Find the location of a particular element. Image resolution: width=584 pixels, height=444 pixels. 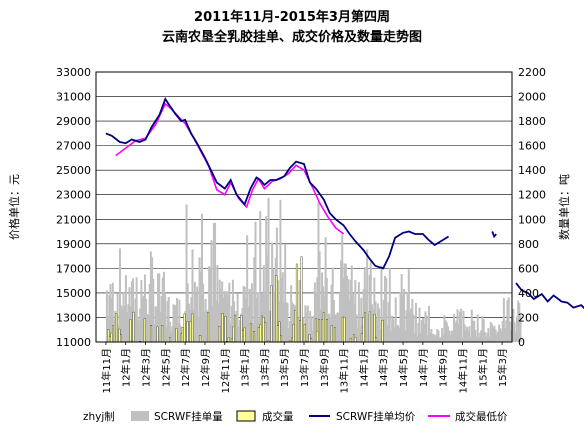

left-tick-label: 29000 is located at coordinates (73, 121).